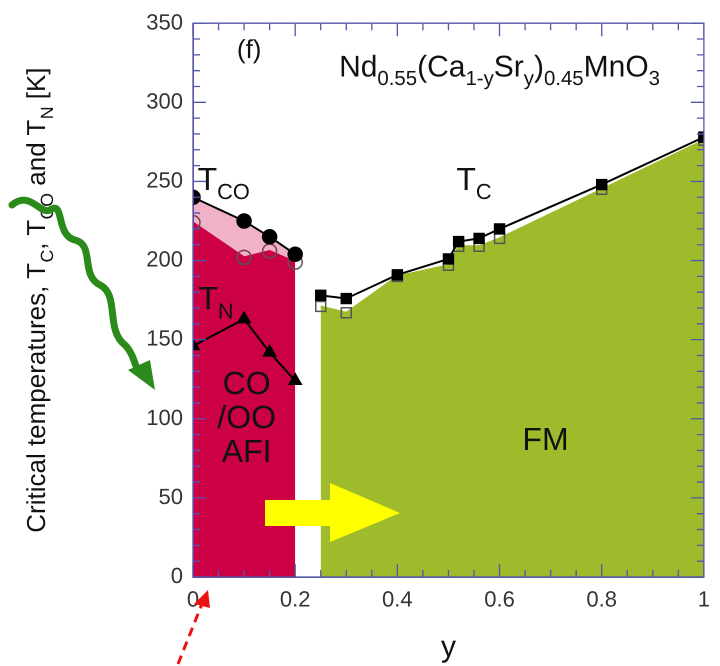 The width and height of the screenshot is (720, 666). What do you see at coordinates (545, 439) in the screenshot?
I see `annotation: FM` at bounding box center [545, 439].